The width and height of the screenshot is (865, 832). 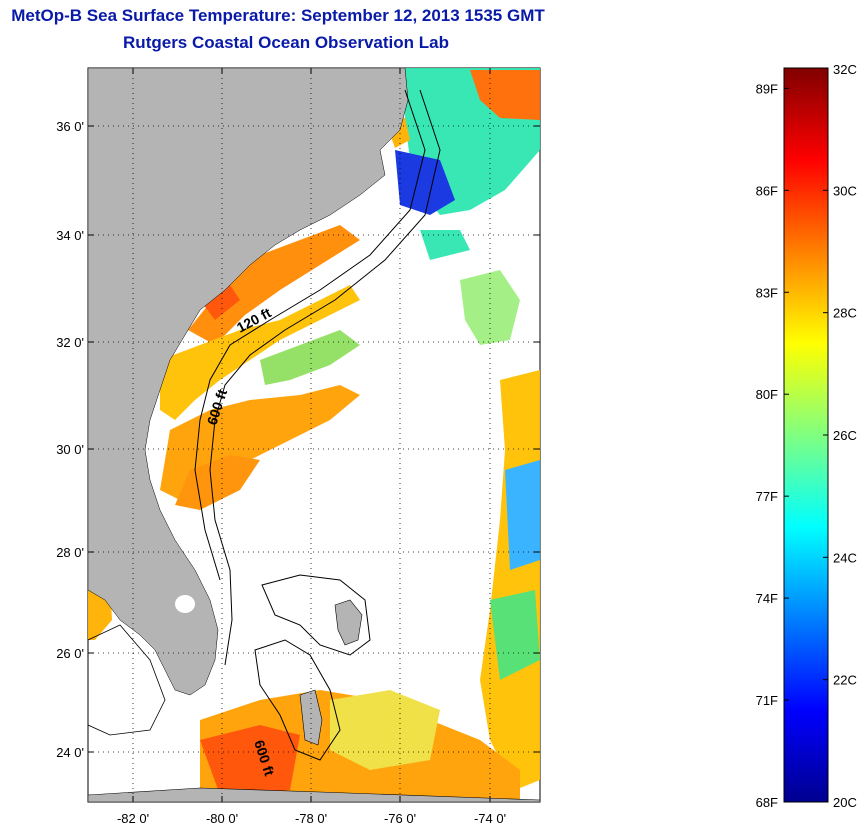 What do you see at coordinates (767, 598) in the screenshot?
I see `colorbar-label-fahrenheit: 74F` at bounding box center [767, 598].